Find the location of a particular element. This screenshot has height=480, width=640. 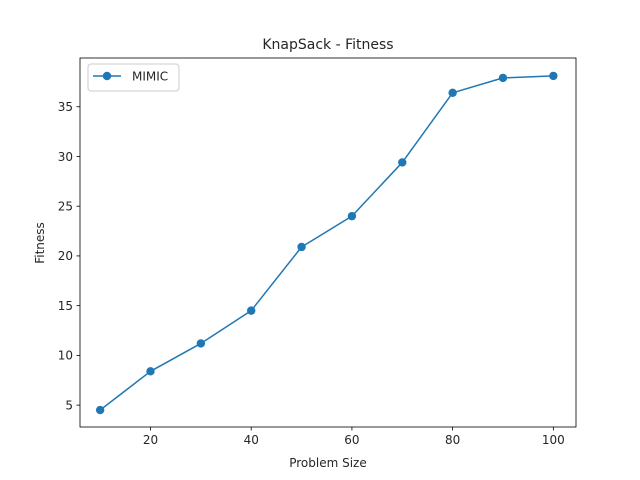

y-axis: 5 10 15 20 25 30 35 is located at coordinates (69, 256).